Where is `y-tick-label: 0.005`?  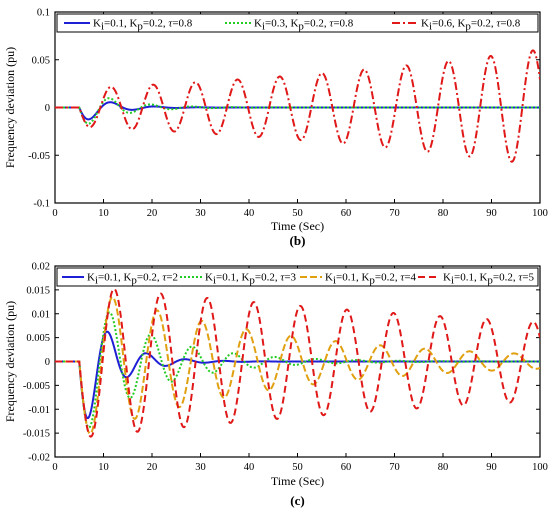
y-tick-label: 0.005 is located at coordinates (38, 338).